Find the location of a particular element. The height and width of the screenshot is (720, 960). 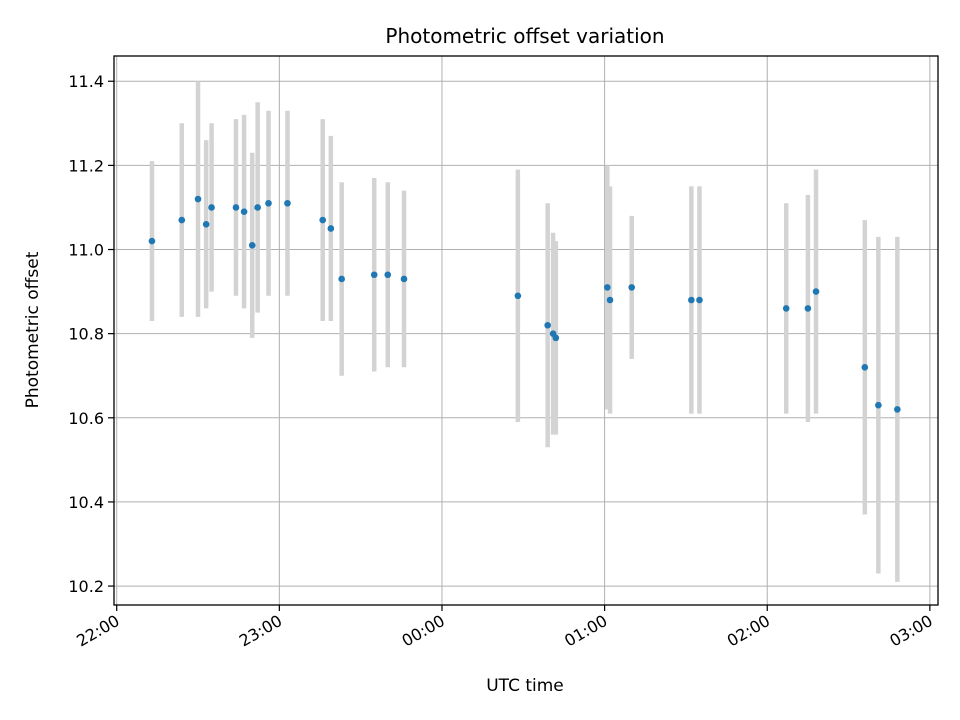

x-tick-label: 22:00 is located at coordinates (97, 631).